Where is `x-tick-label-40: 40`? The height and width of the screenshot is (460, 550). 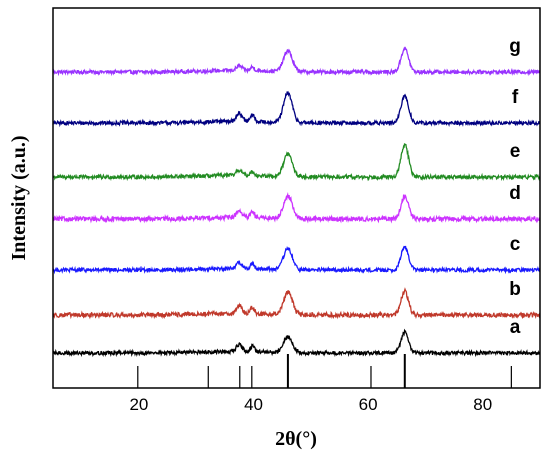
x-tick-label-40: 40 is located at coordinates (253, 404).